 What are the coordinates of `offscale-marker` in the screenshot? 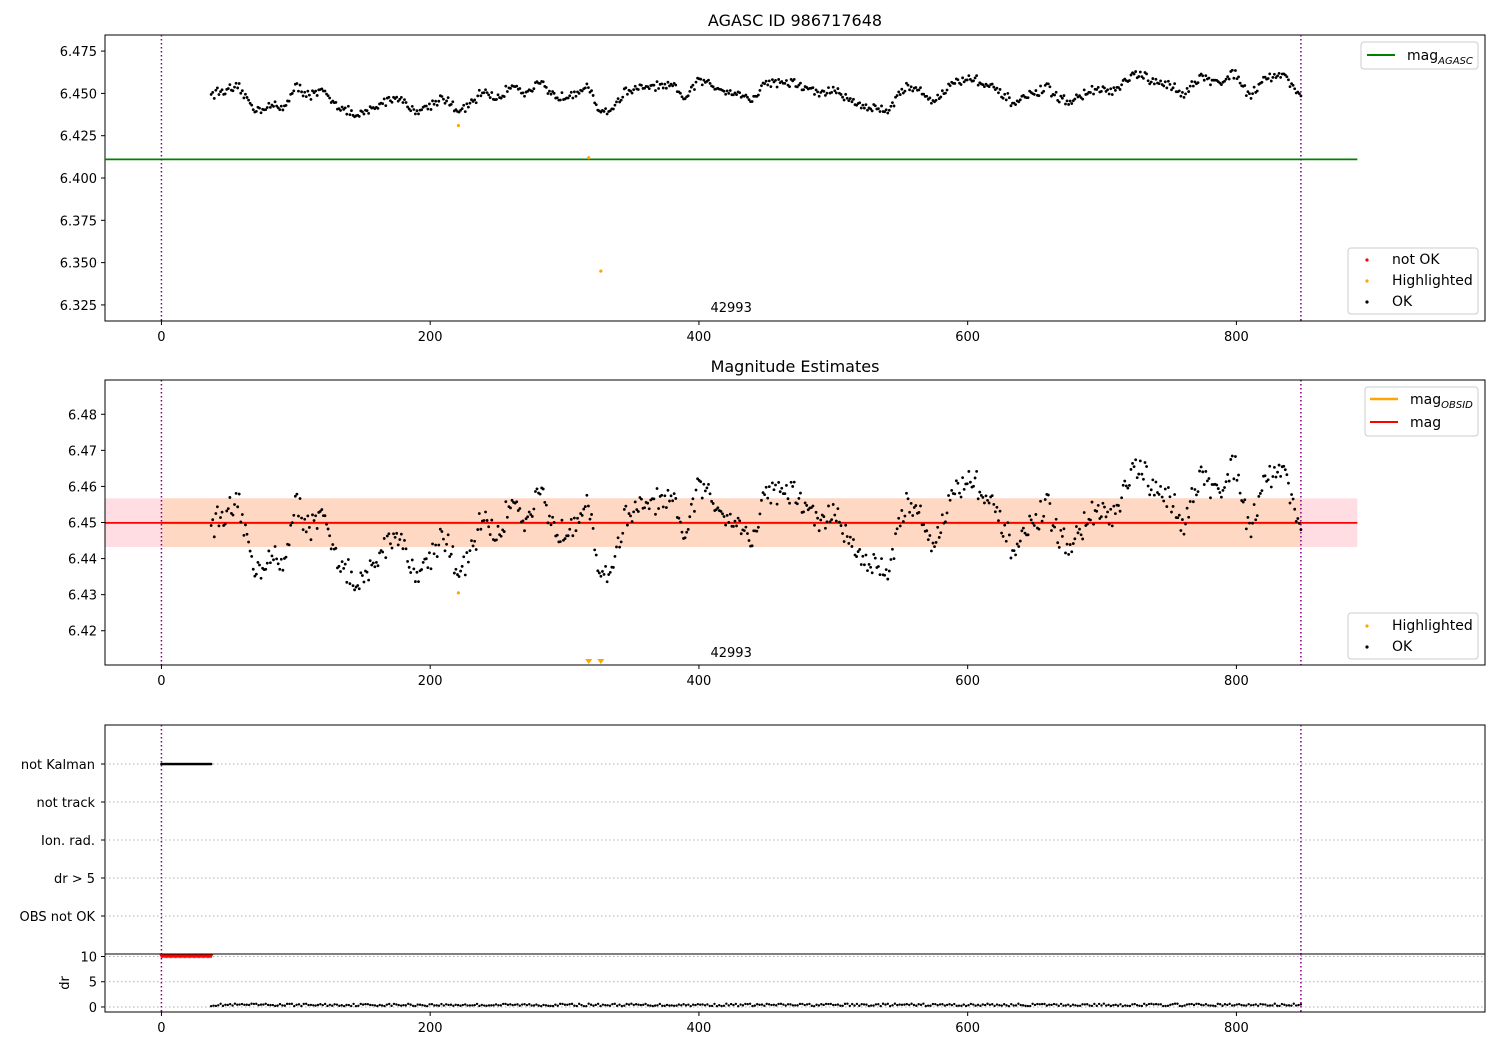 It's located at (601, 661).